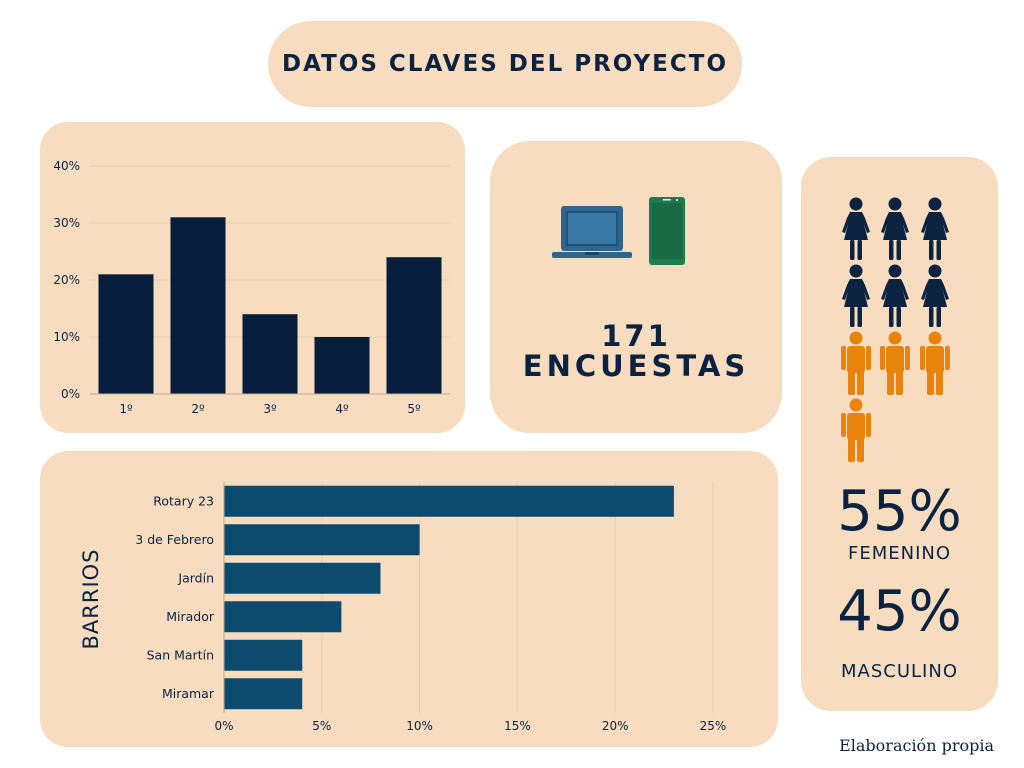 The height and width of the screenshot is (768, 1024). What do you see at coordinates (592, 232) in the screenshot?
I see `laptop-icon` at bounding box center [592, 232].